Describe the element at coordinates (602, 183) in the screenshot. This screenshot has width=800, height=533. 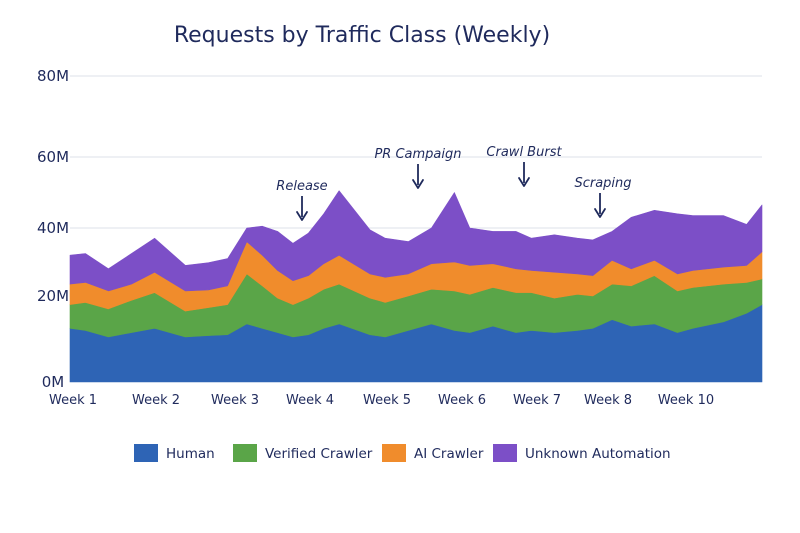
I see `annotation-label: Scraping` at that location.